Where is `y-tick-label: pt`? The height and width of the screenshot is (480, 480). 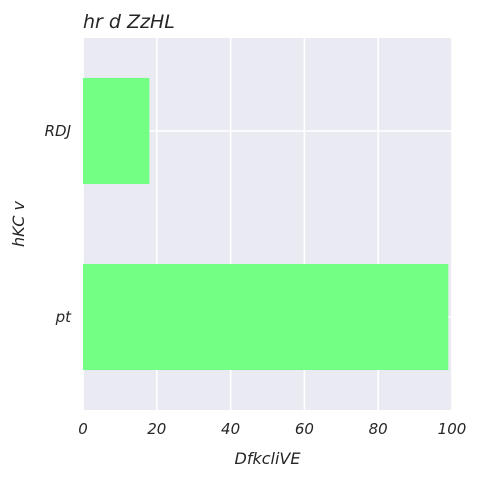
y-tick-label: pt is located at coordinates (64, 317).